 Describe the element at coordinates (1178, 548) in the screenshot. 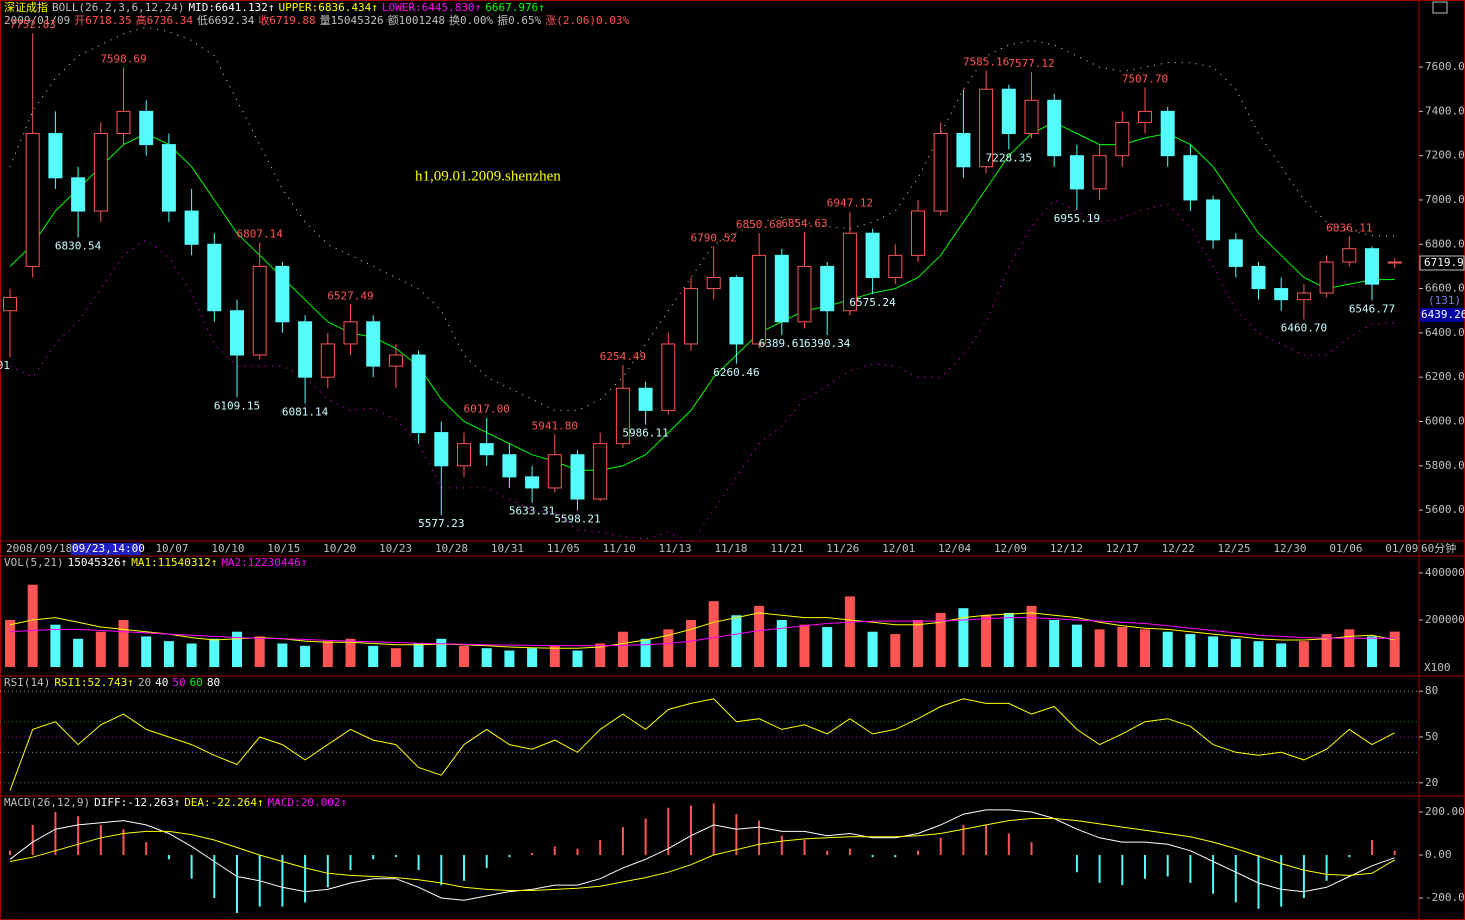

I see `x-tick-label: 12/22` at that location.